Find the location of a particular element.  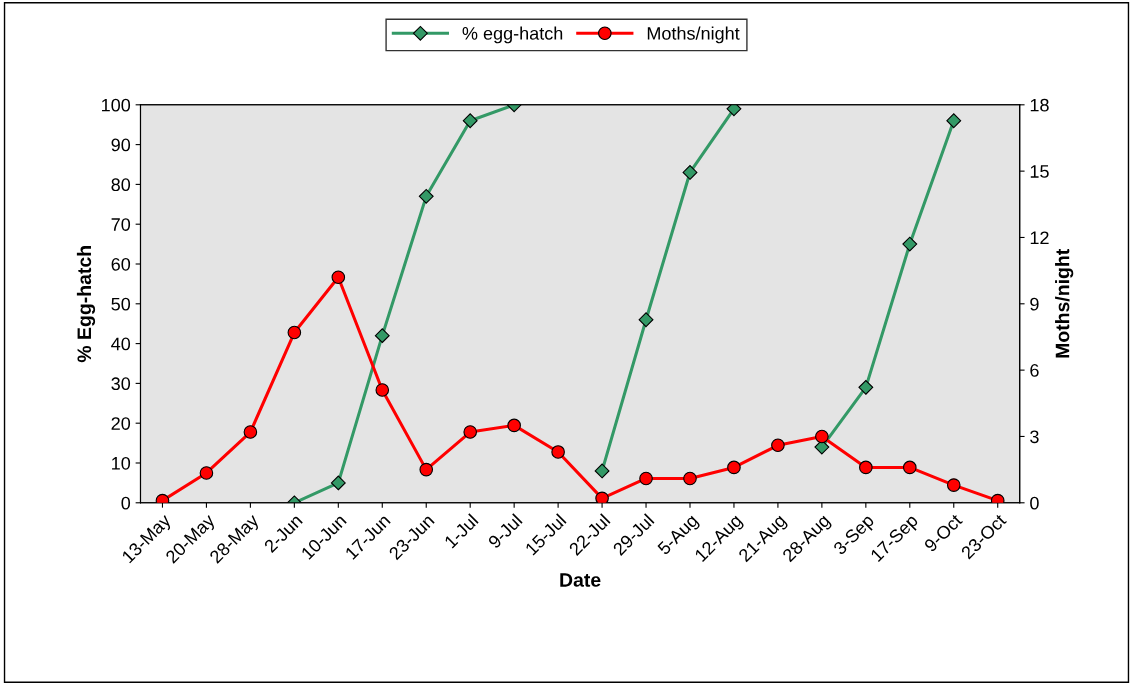

y-tick-label: 70 is located at coordinates (121, 224).